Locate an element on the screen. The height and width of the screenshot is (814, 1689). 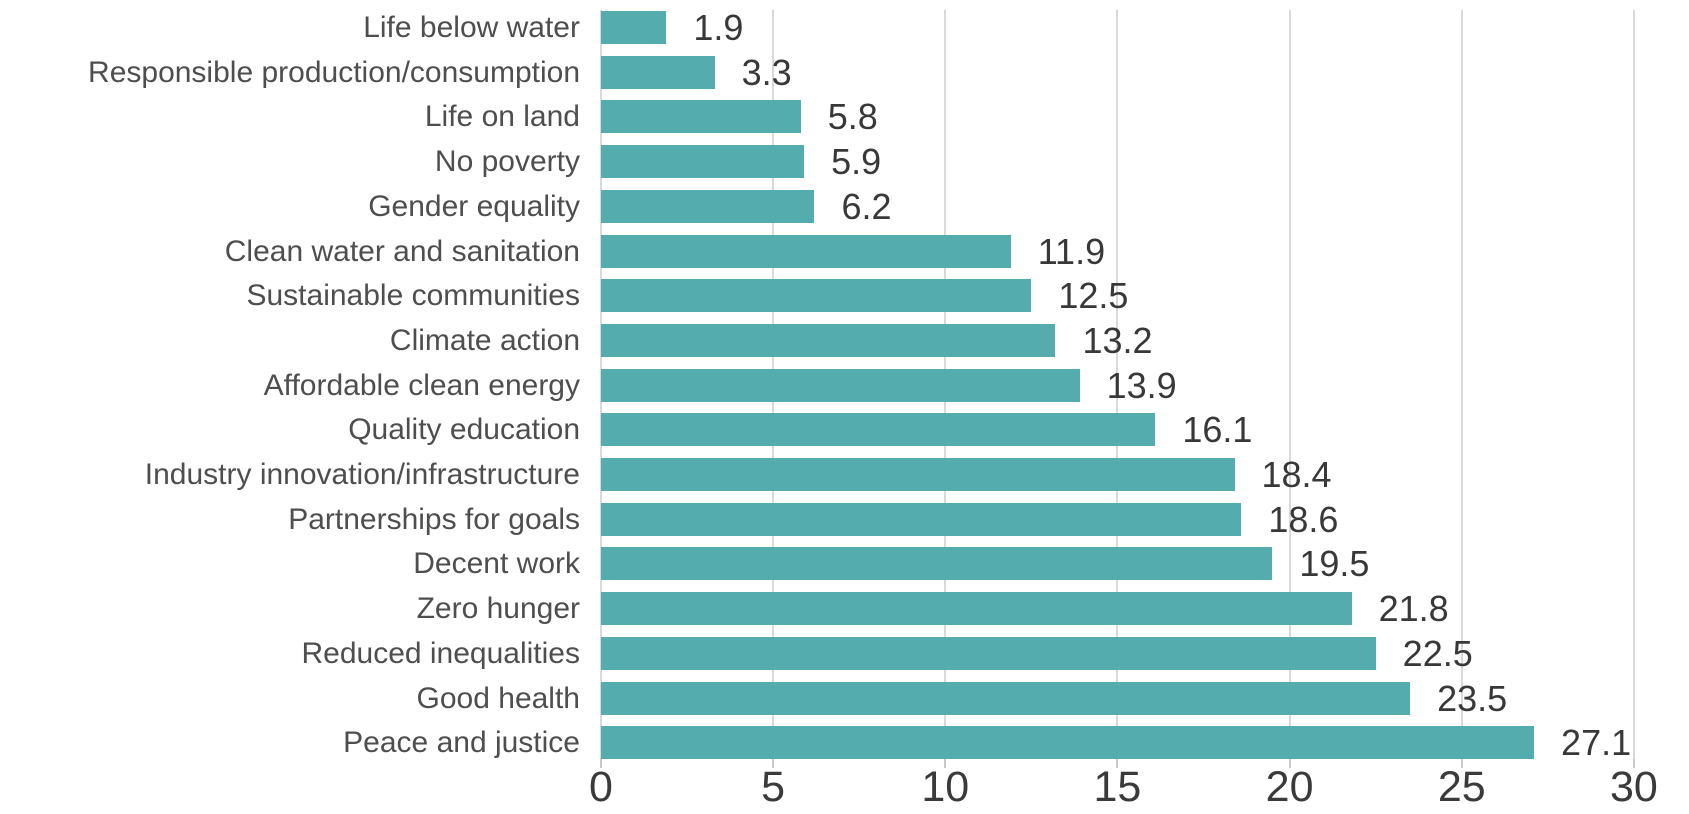
x-axis-tick-label: 15 is located at coordinates (1117, 787).